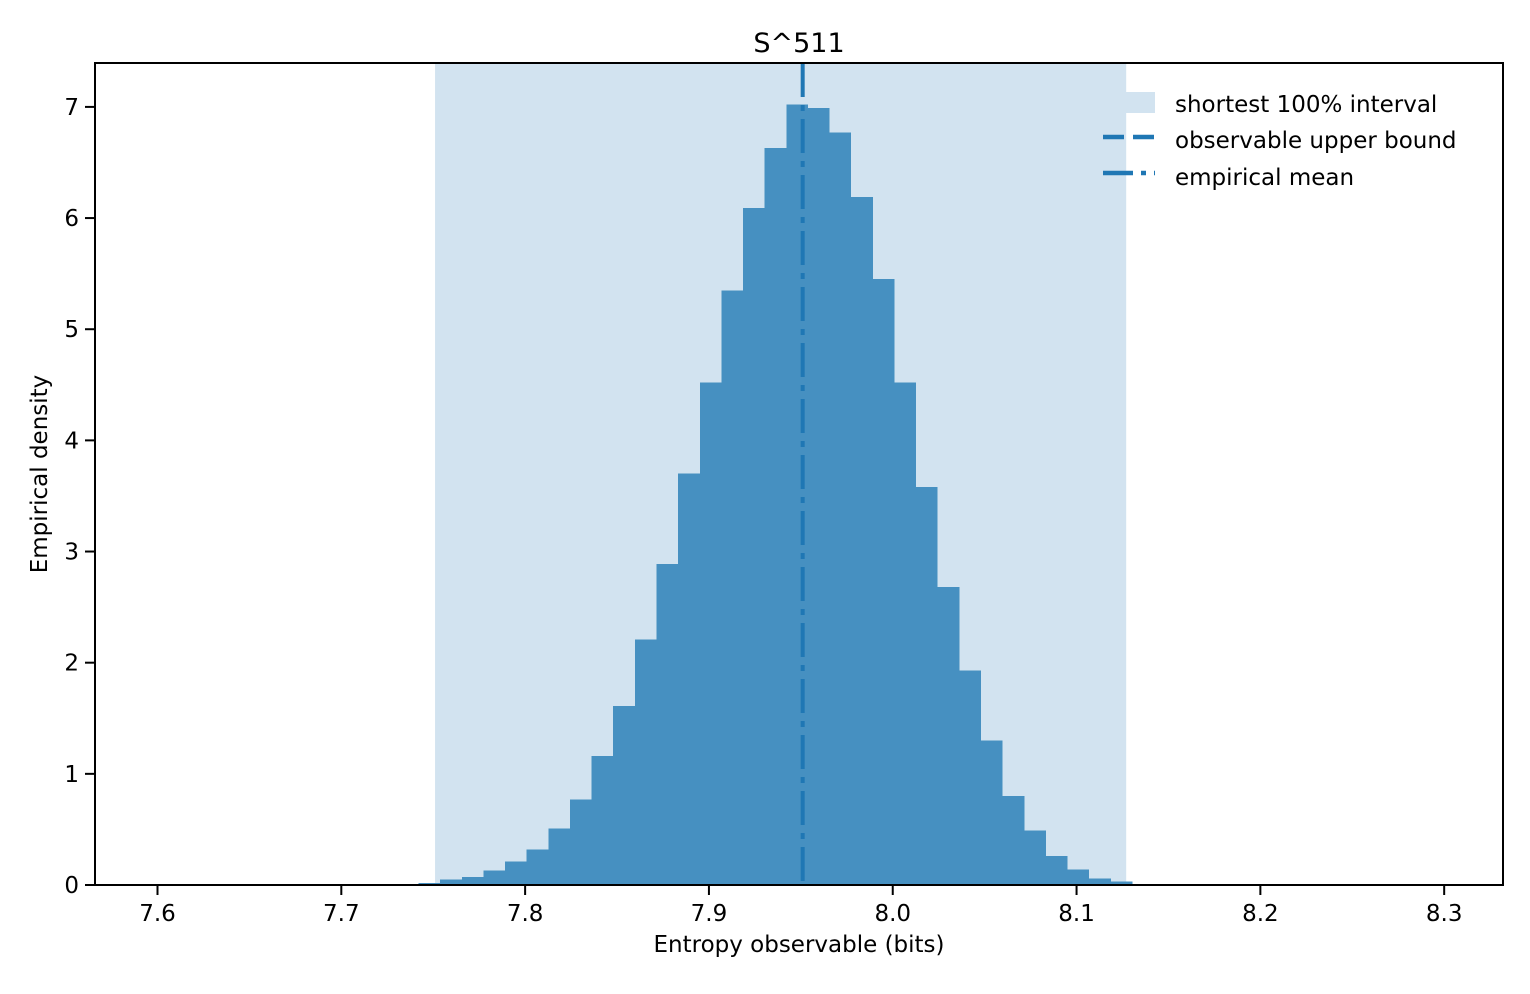 The image size is (1530, 994). Describe the element at coordinates (1444, 914) in the screenshot. I see `x-tick-label: 8.3` at that location.